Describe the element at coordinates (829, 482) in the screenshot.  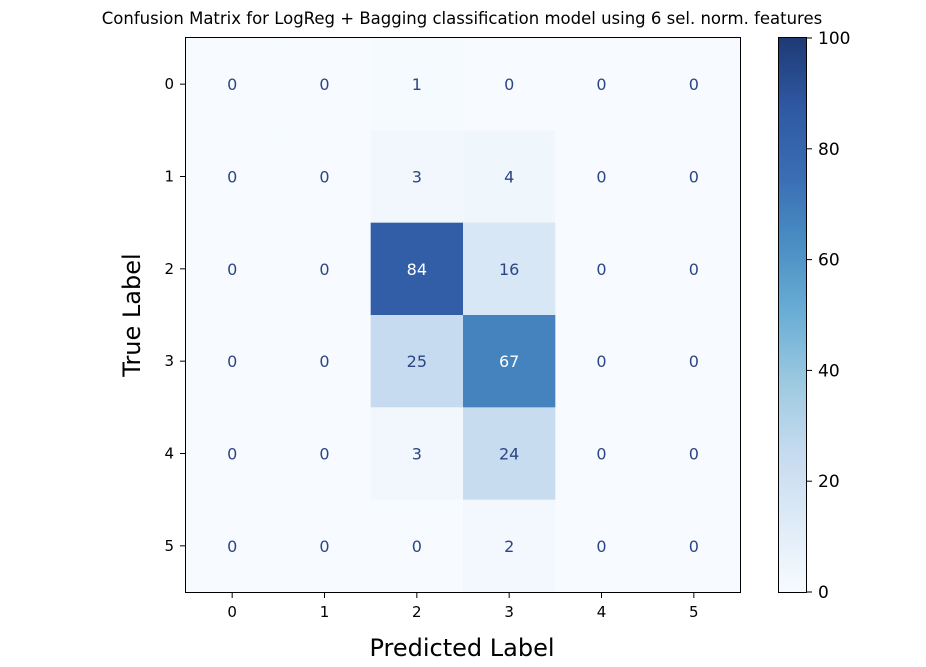
I see `colorbar-tick-label: 20` at that location.